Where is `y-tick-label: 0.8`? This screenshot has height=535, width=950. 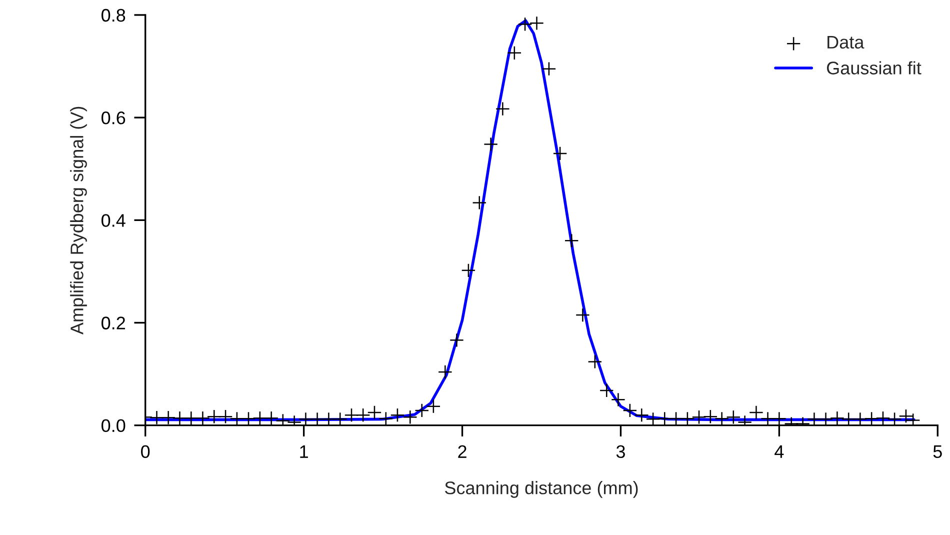
y-tick-label: 0.8 is located at coordinates (114, 15).